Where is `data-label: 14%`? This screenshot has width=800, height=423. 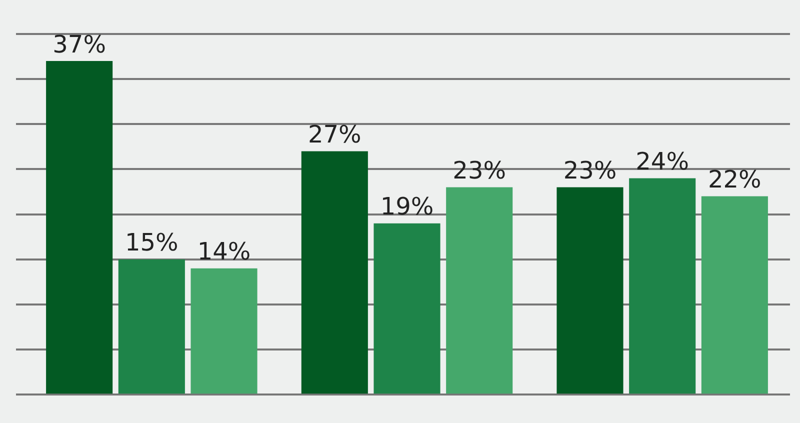 data-label: 14% is located at coordinates (224, 252).